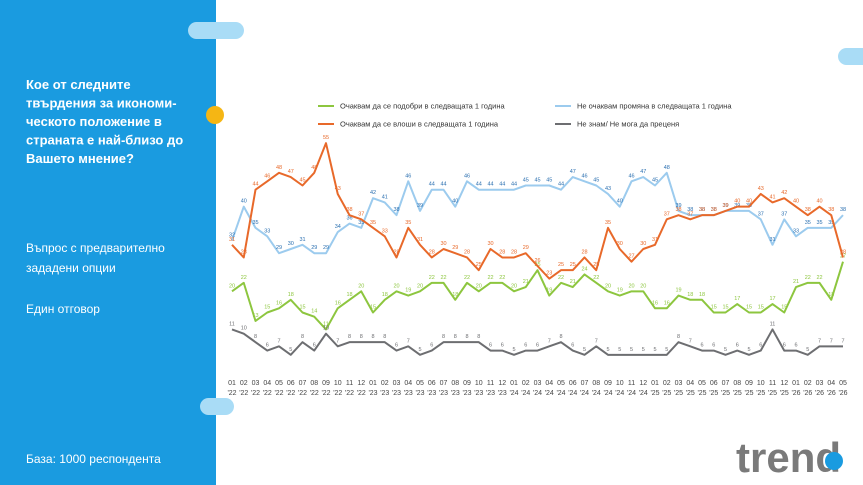 This screenshot has width=863, height=485. What do you see at coordinates (373, 193) in the screenshot?
I see `data-label: 42` at bounding box center [373, 193].